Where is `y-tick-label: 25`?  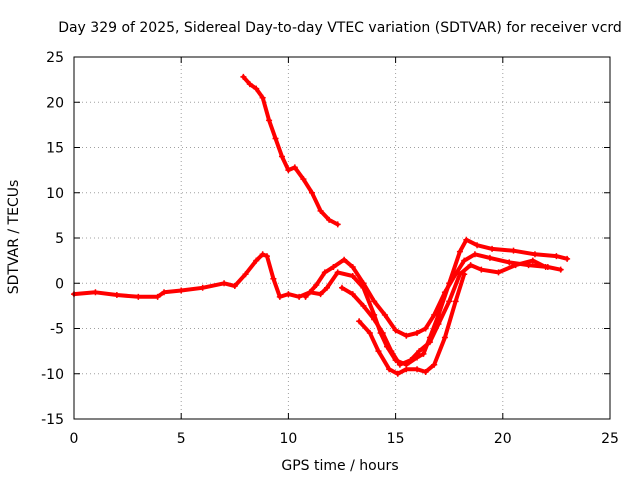
y-tick-label: 25 is located at coordinates (55, 58).